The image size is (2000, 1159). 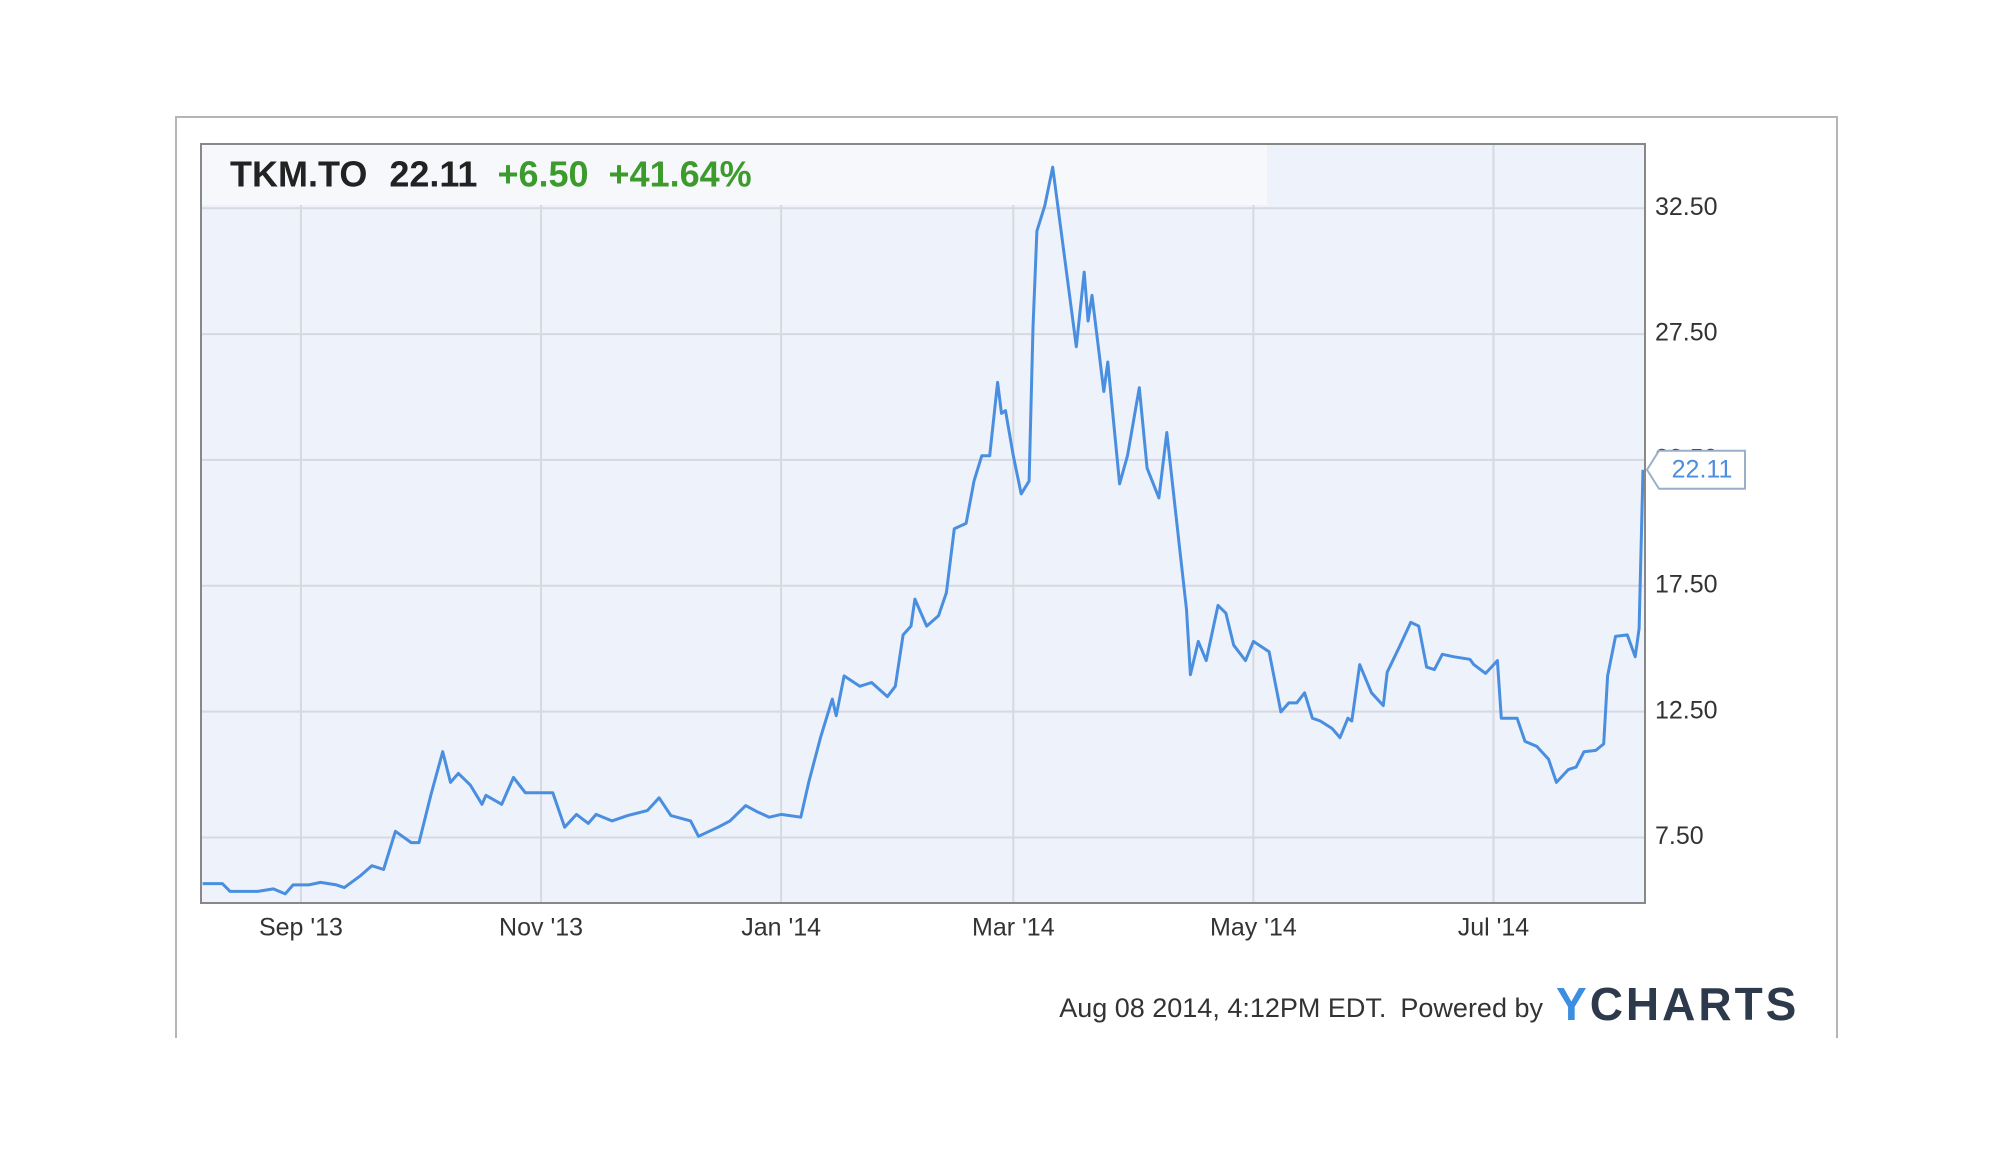 What do you see at coordinates (680, 174) in the screenshot?
I see `change-pct: +41.64%` at bounding box center [680, 174].